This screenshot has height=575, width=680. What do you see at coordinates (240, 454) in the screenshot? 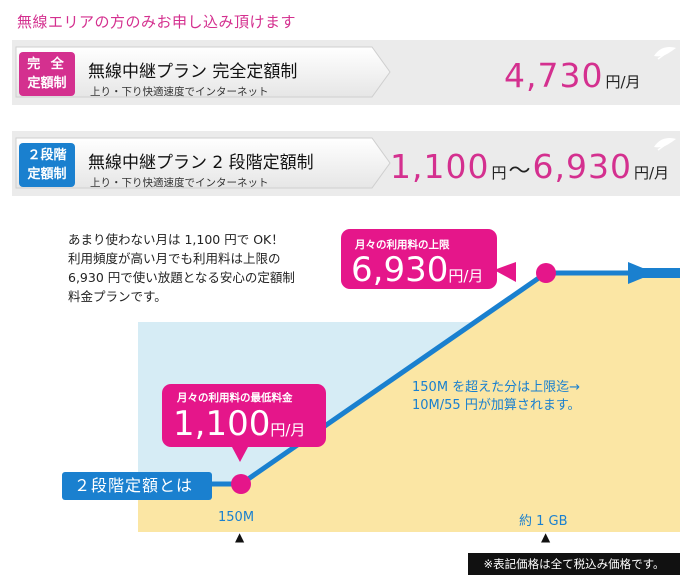
I see `callout-min-pointer` at bounding box center [240, 454].